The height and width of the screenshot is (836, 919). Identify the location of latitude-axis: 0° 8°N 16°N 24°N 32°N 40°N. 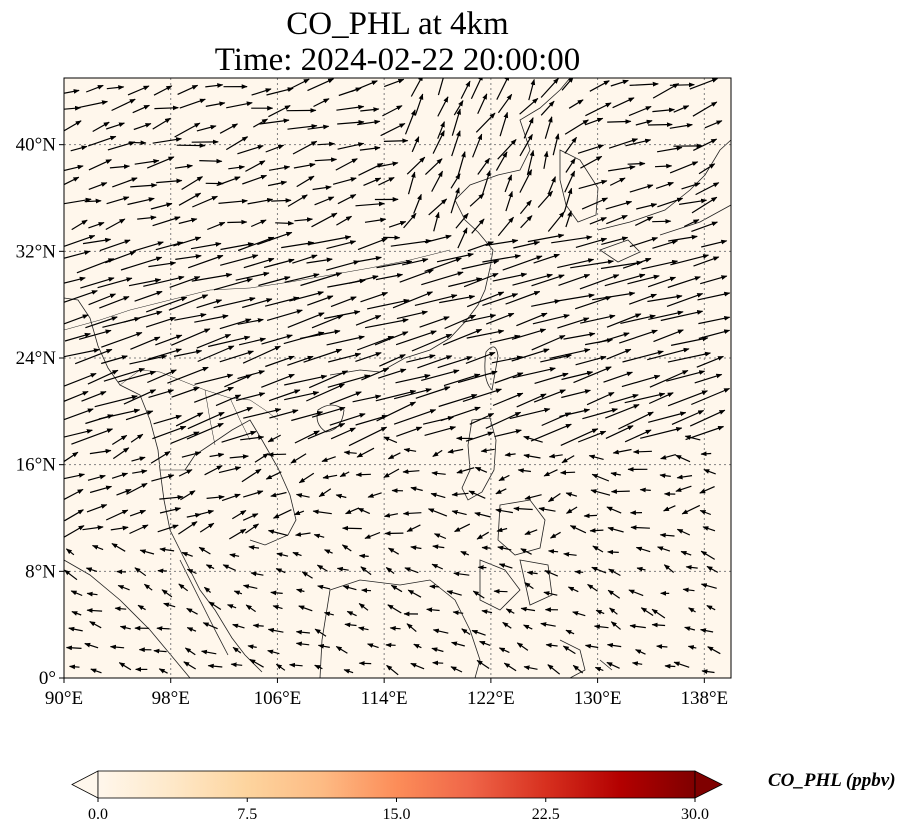
(40, 412).